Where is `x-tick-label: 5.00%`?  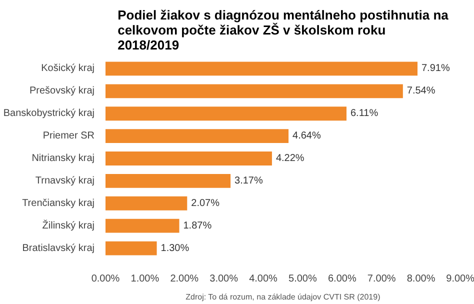 x-tick-label: 5.00% is located at coordinates (303, 279).